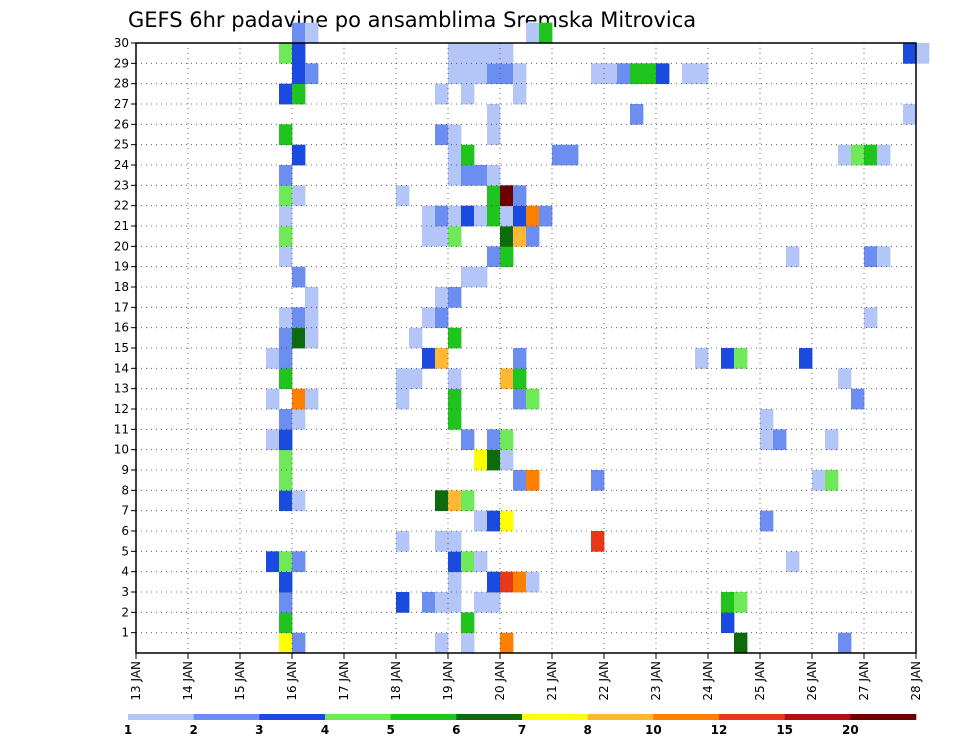 Image resolution: width=960 pixels, height=742 pixels. I want to click on y-tick-label: 29, so click(121, 63).